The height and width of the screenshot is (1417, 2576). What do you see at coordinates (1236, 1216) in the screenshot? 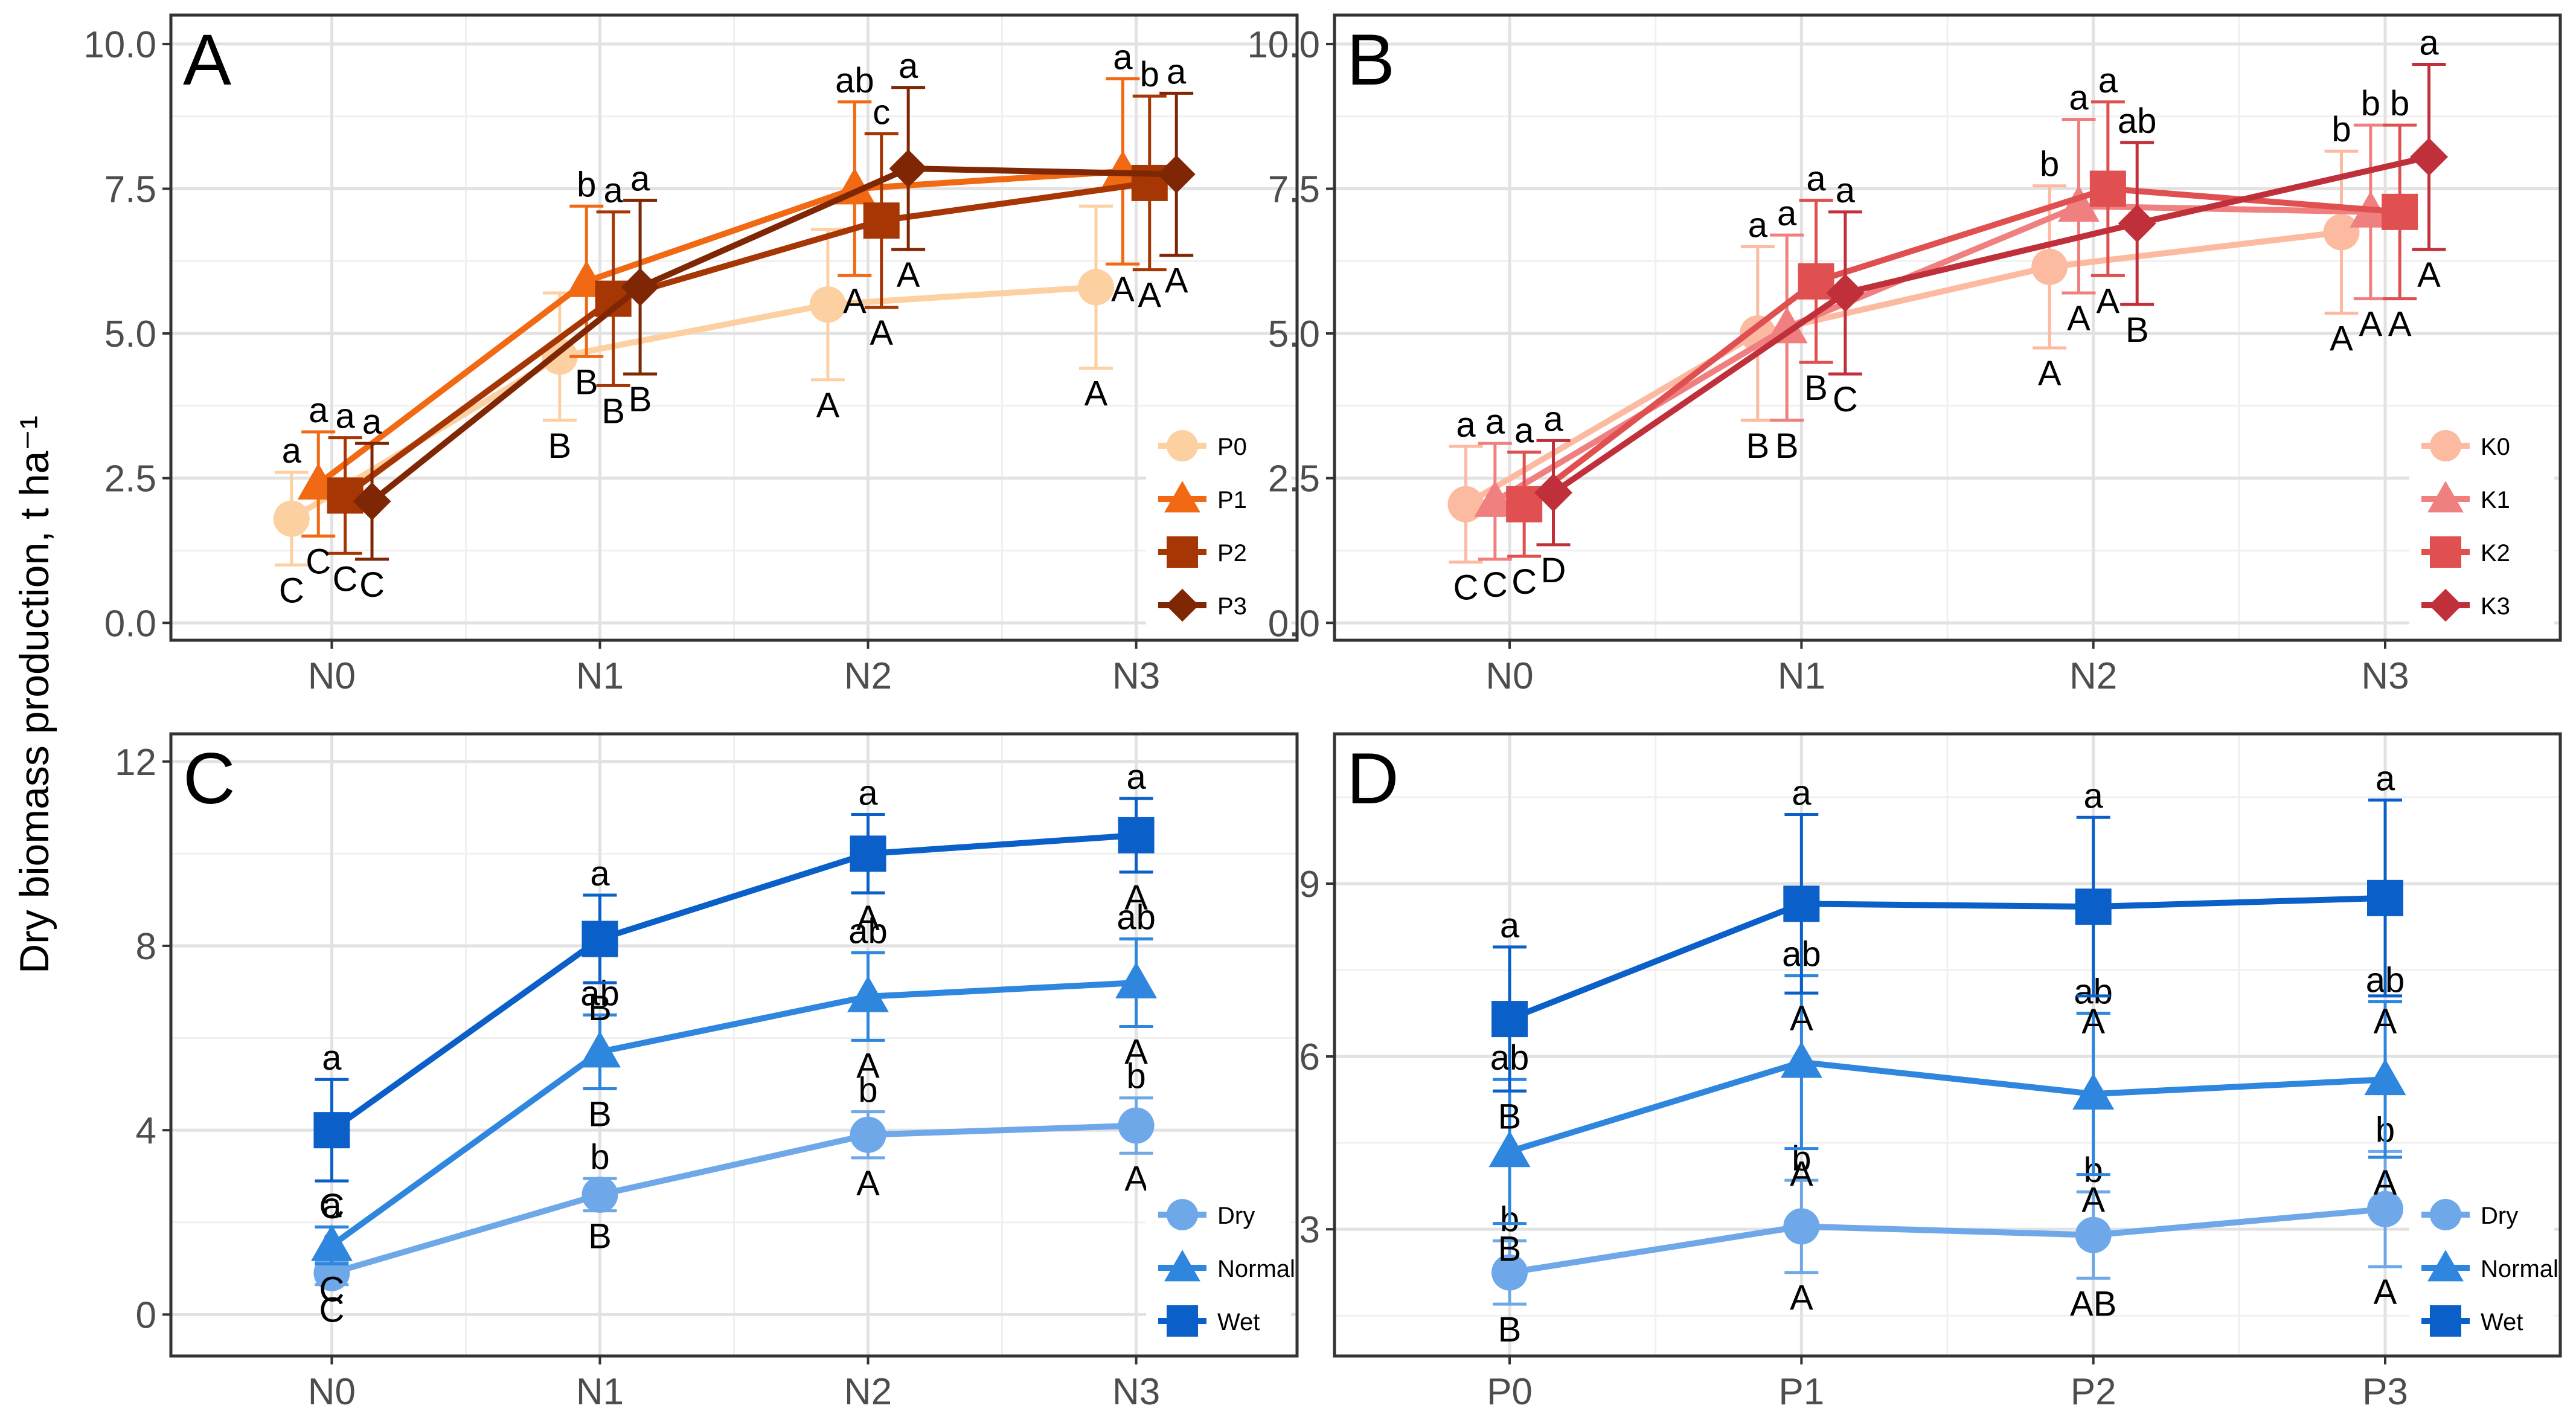
I see `legend-label: Dry` at bounding box center [1236, 1216].